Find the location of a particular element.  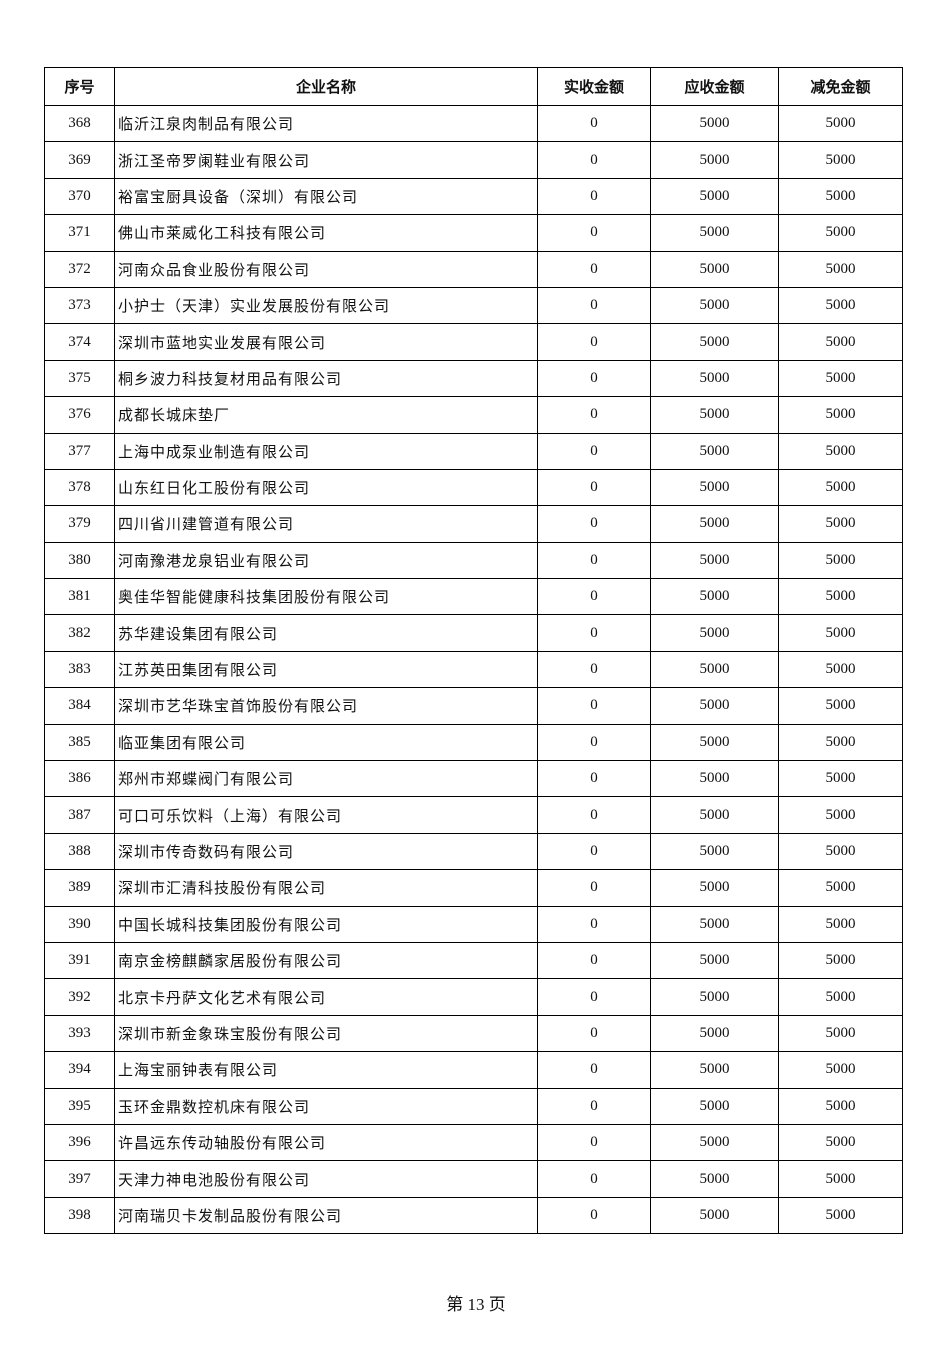

cell-index: 370 is located at coordinates (79, 196).